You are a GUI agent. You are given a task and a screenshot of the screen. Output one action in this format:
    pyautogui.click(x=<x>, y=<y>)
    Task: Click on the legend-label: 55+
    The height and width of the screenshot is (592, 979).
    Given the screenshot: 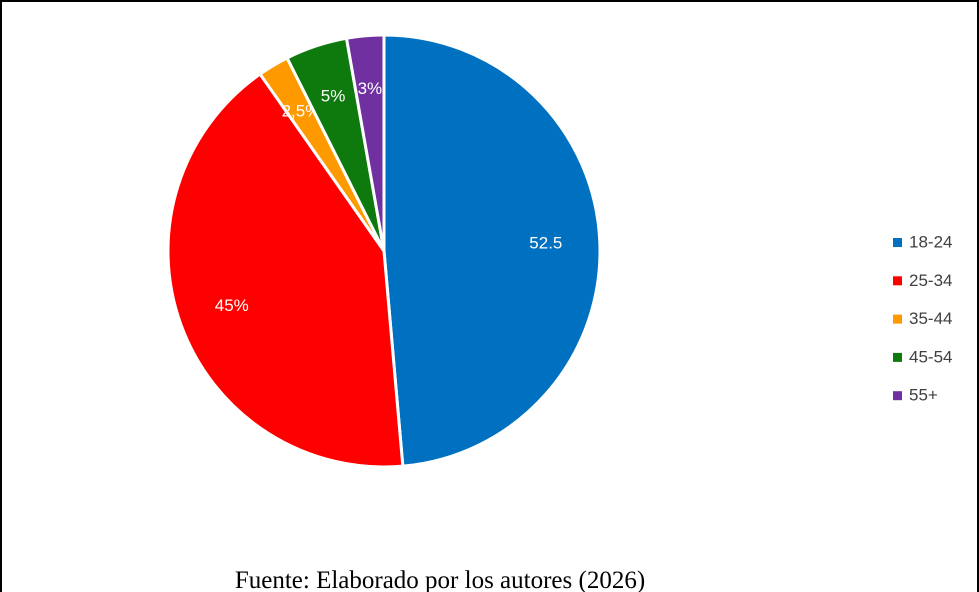 What is the action you would take?
    pyautogui.click(x=923, y=395)
    